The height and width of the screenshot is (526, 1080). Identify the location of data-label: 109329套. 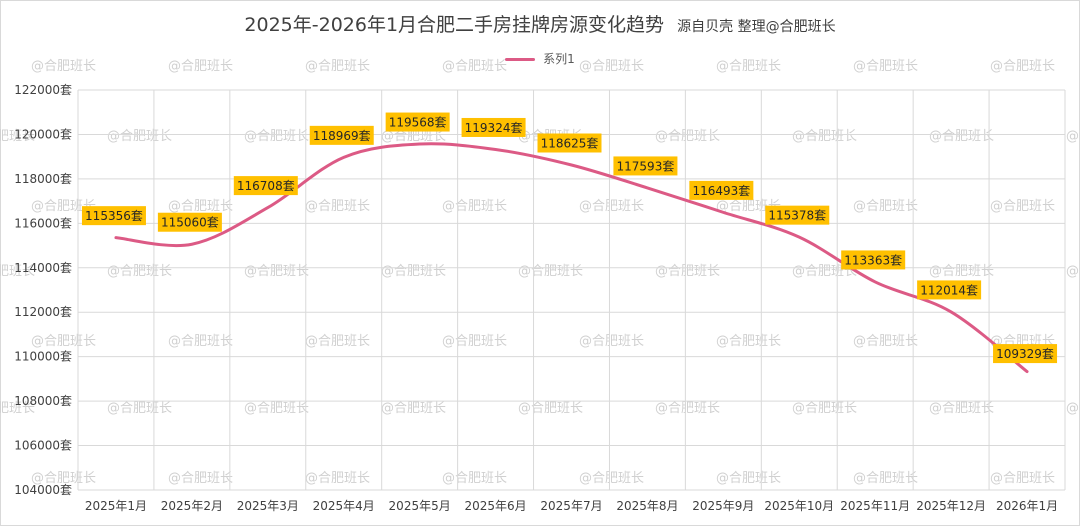
(1025, 354).